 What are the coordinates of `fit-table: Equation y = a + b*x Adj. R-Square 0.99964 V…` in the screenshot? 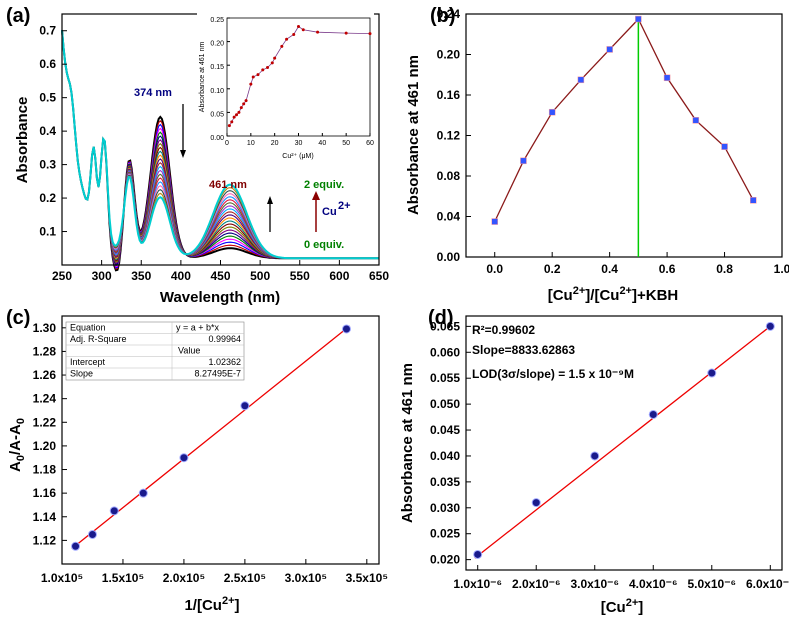 It's located at (155, 351).